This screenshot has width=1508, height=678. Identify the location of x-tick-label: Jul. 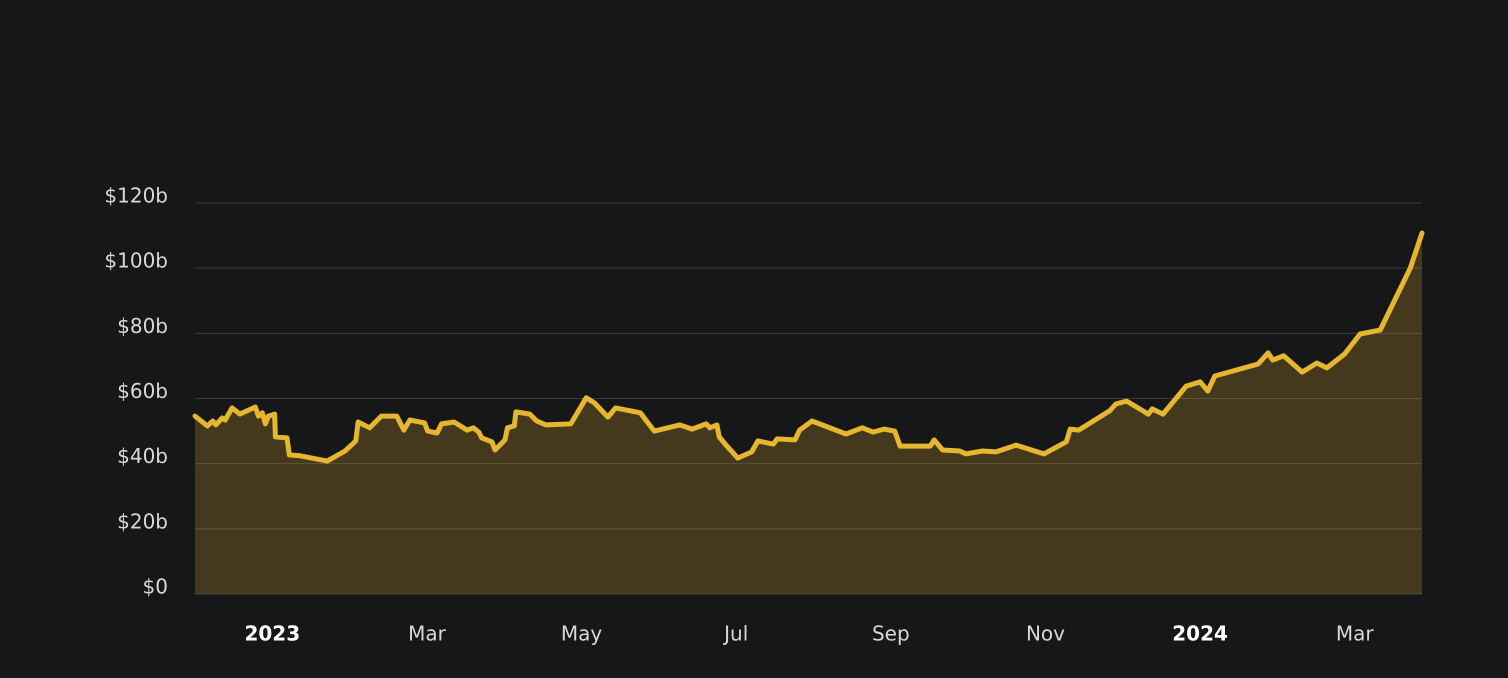
(735, 634).